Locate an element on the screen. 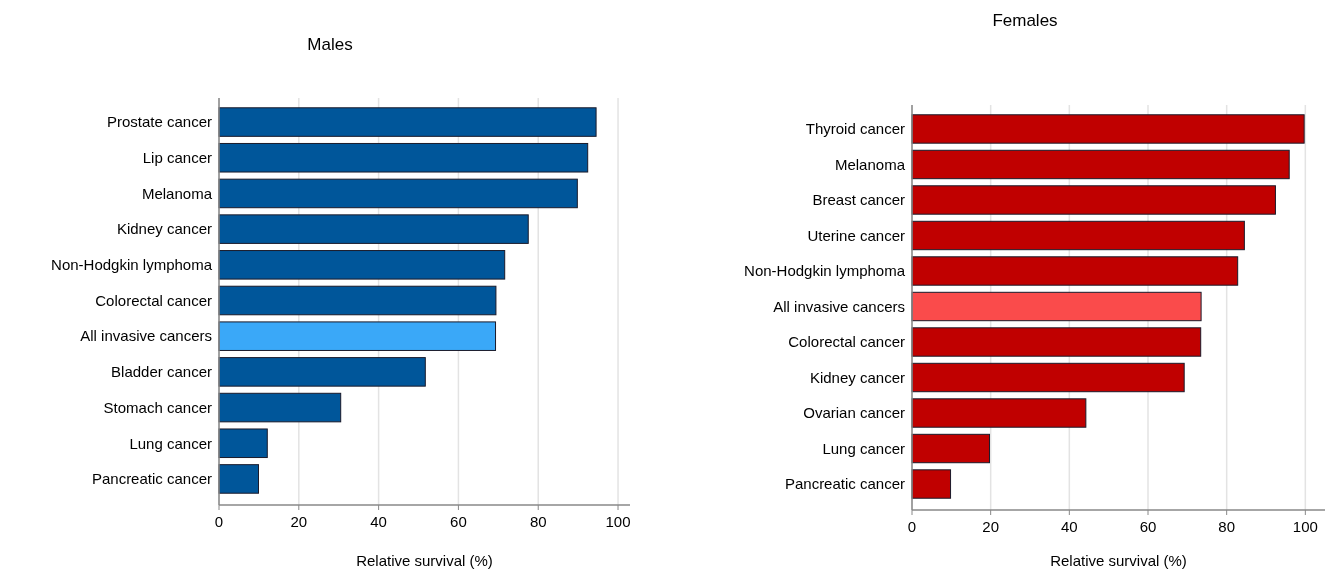 The image size is (1335, 579). y-tick-label: Thyroid cancer is located at coordinates (855, 129).